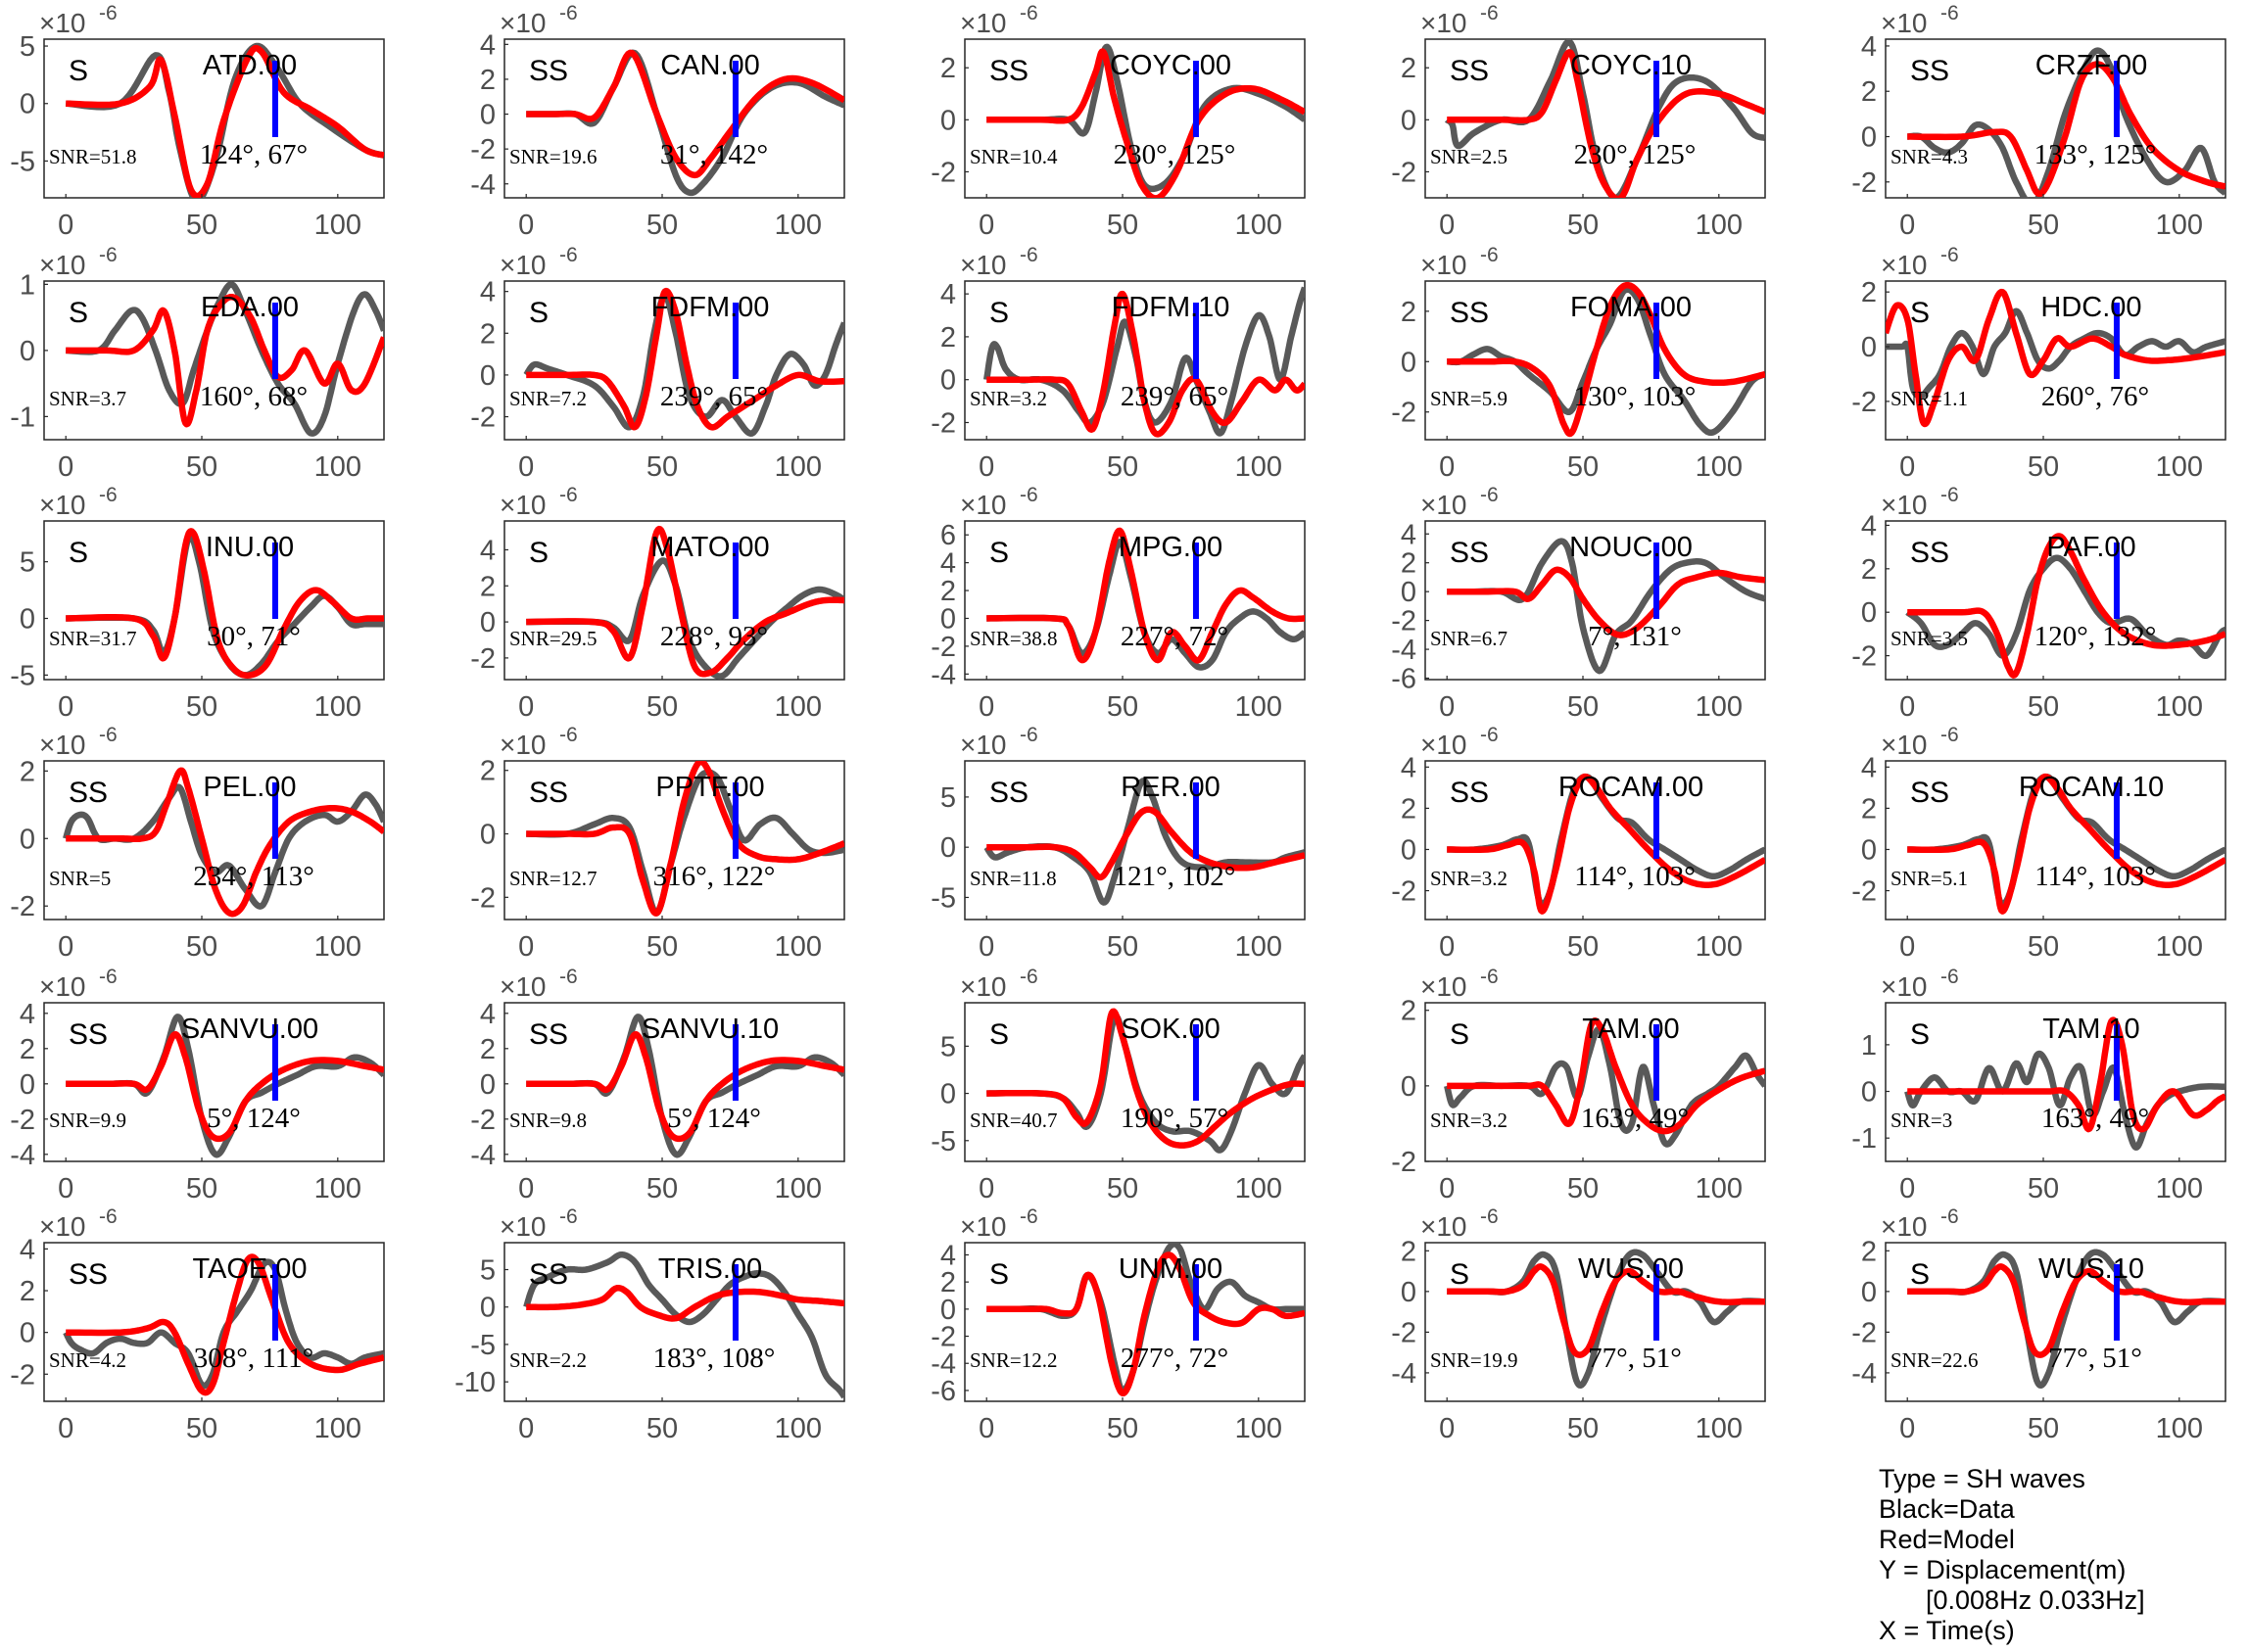 Image resolution: width=2249 pixels, height=1652 pixels. What do you see at coordinates (2091, 787) in the screenshot?
I see `station-label: ROCAM.10` at bounding box center [2091, 787].